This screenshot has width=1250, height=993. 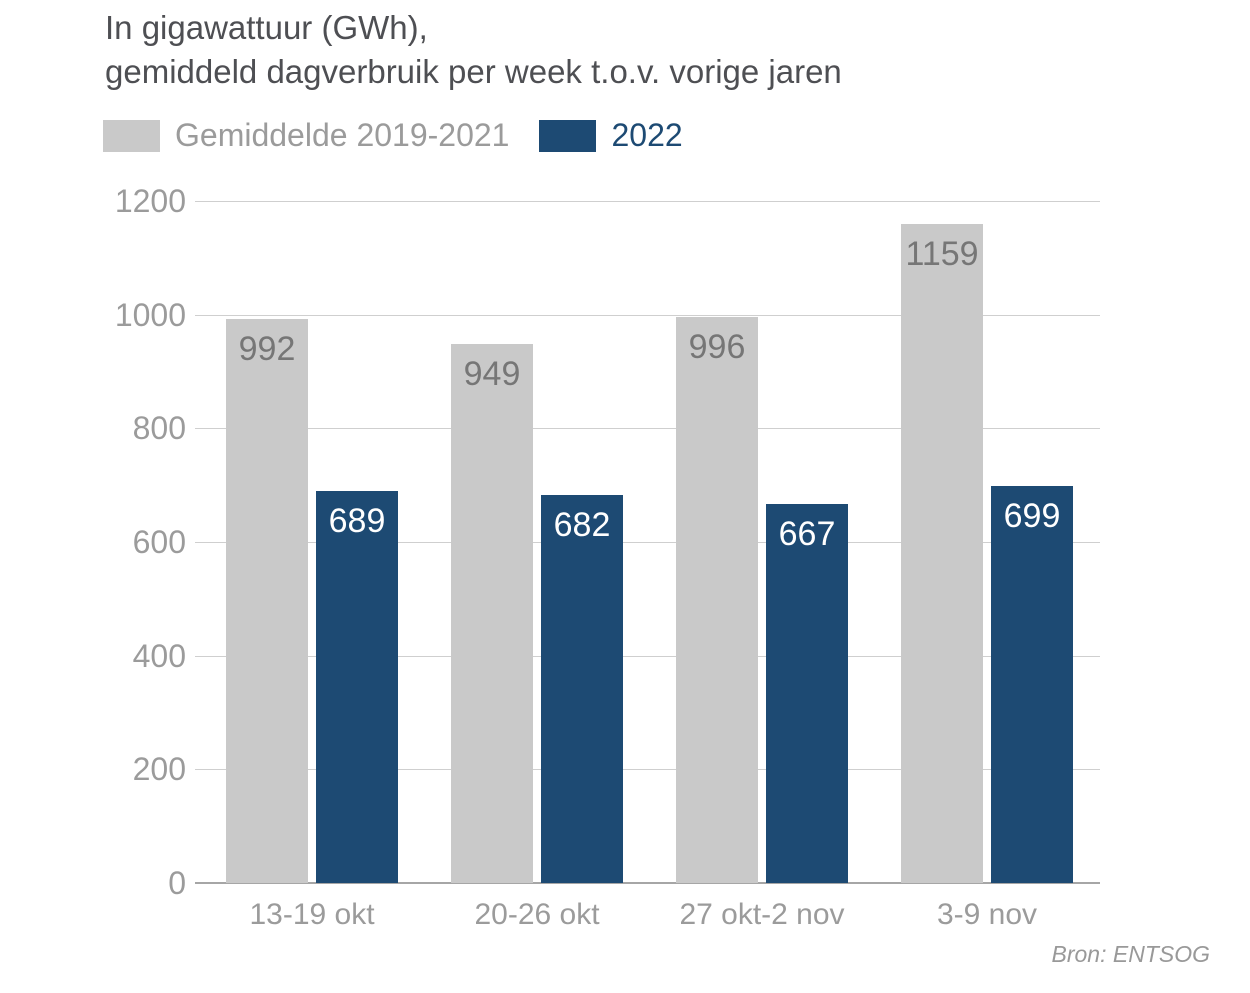 I want to click on legend-swatch-blue, so click(x=568, y=135).